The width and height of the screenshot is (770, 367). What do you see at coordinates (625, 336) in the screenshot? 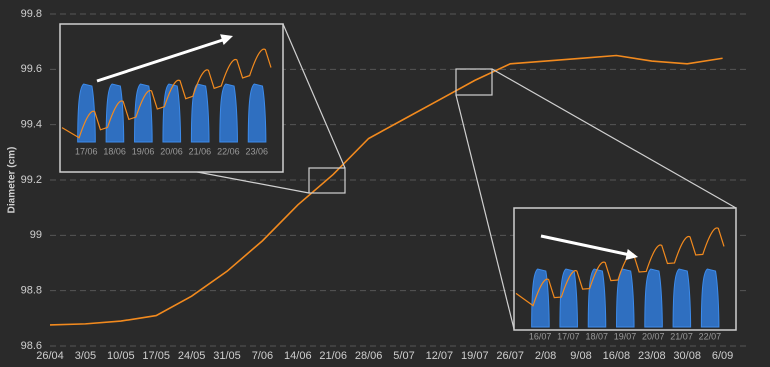
I see `inset-tick-label: 19/07` at bounding box center [625, 336].